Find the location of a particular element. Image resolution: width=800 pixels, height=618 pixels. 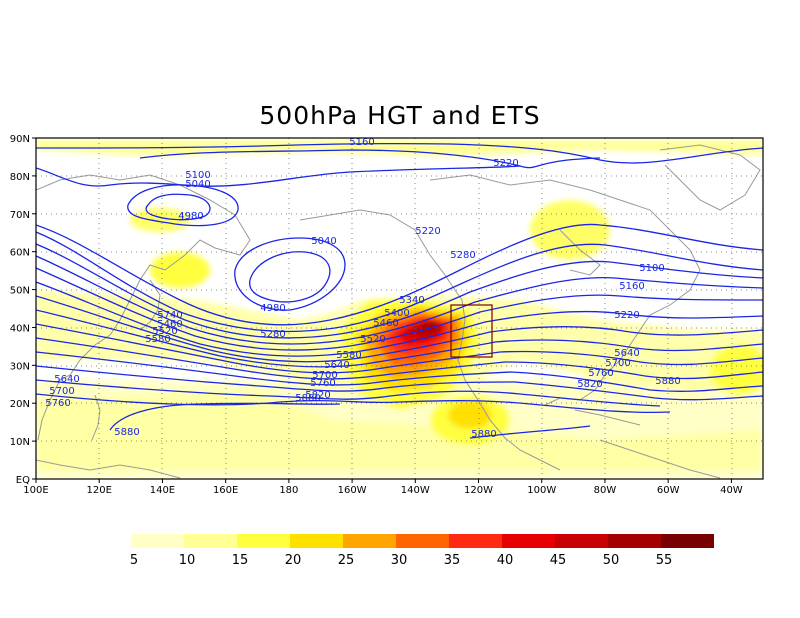

x-tick-label: 60W is located at coordinates (668, 490).